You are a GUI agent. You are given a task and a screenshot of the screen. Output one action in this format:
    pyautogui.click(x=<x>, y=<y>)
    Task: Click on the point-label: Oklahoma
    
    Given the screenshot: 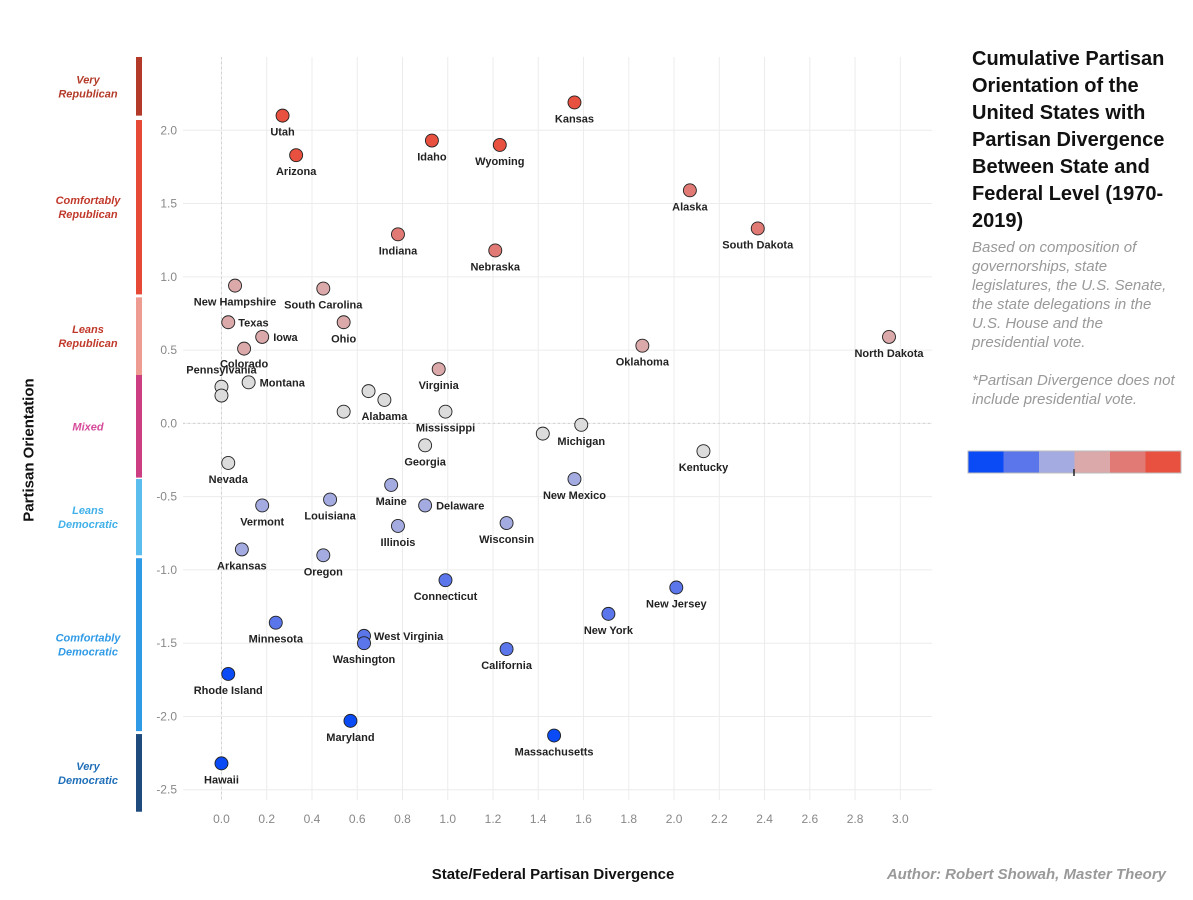 What is the action you would take?
    pyautogui.click(x=643, y=363)
    